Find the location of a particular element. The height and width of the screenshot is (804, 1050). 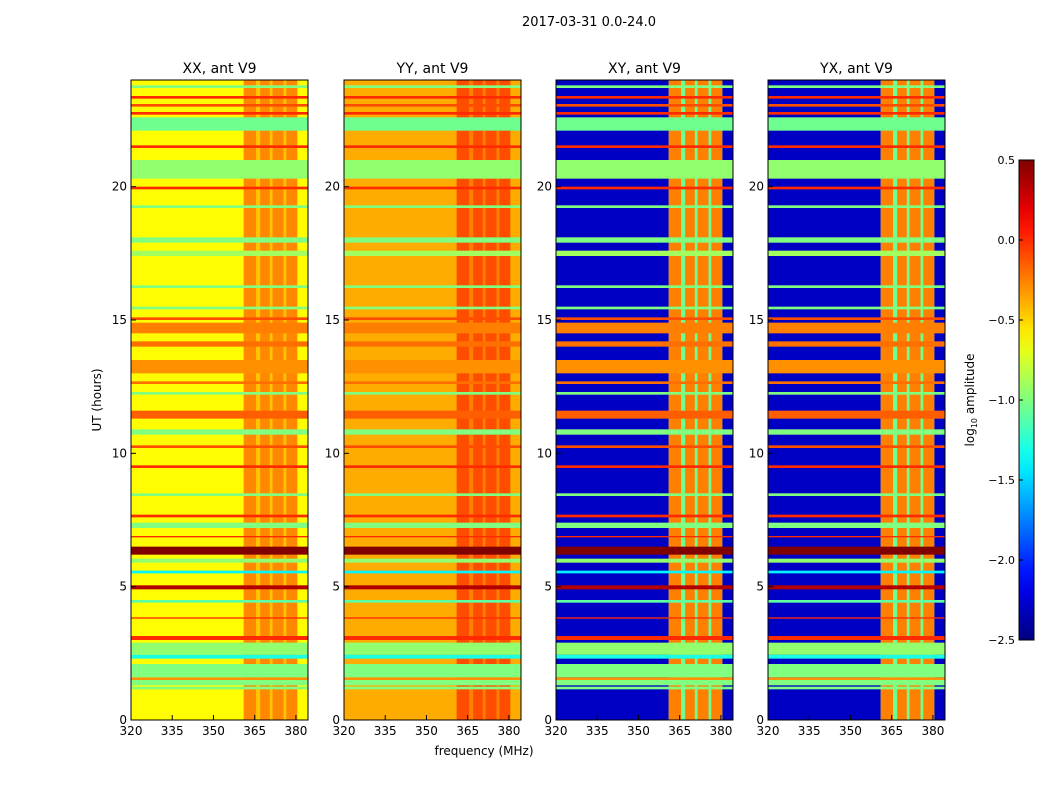

colorbar-group: 0.5 0.0 −0.5 −1.0 −1.5 −2.0 −2.5 is located at coordinates (1011, 400).